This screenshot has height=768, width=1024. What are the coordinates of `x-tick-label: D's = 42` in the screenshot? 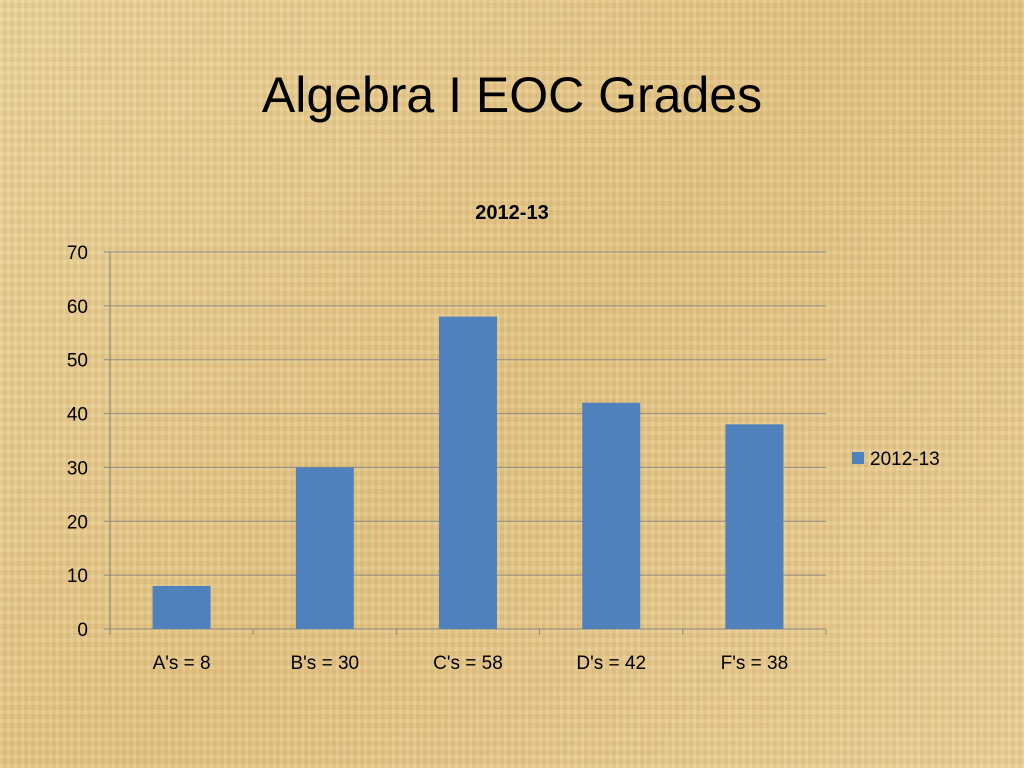 It's located at (611, 663).